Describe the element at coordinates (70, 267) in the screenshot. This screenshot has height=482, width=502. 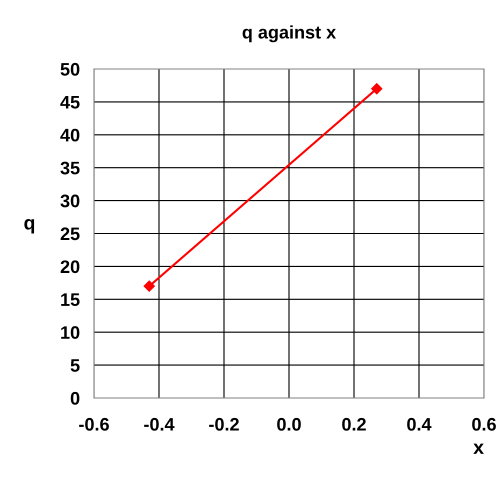
I see `y-tick-label: 20` at that location.